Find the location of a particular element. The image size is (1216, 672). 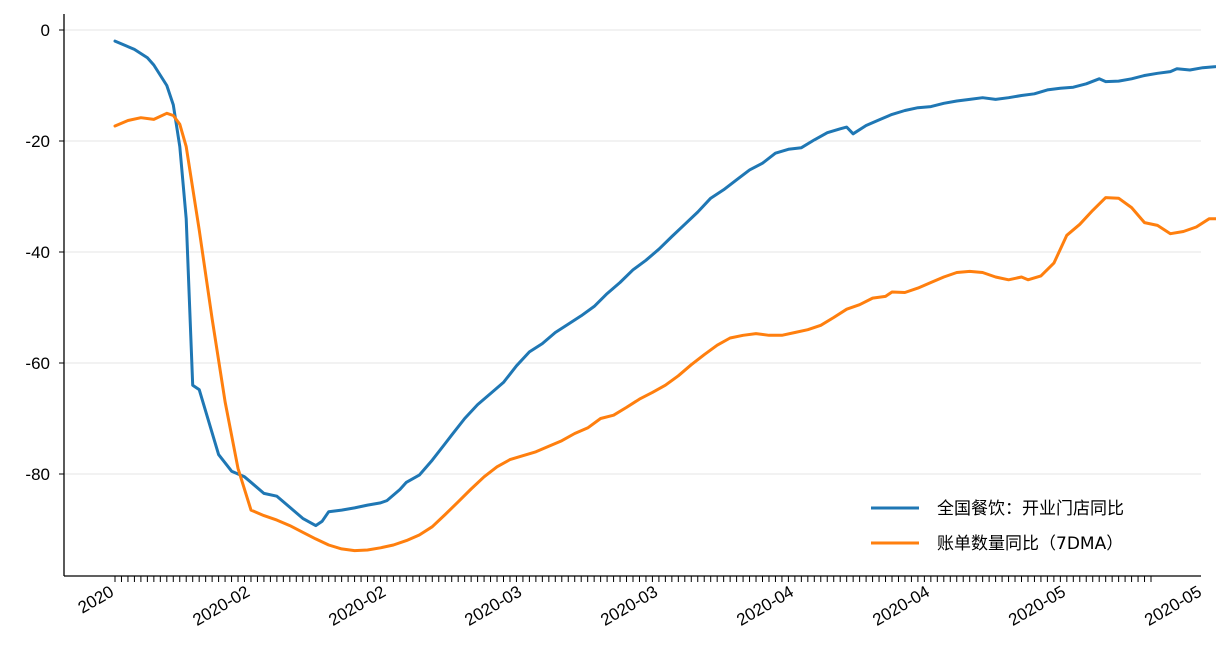

y-tick-label: -20 is located at coordinates (37, 141).